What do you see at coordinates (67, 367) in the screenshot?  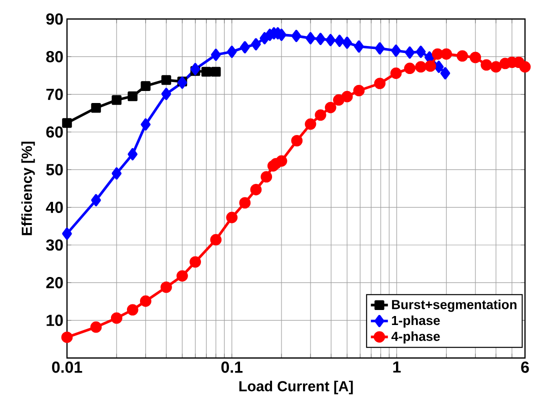 I see `x-tick-label: 0.01` at bounding box center [67, 367].